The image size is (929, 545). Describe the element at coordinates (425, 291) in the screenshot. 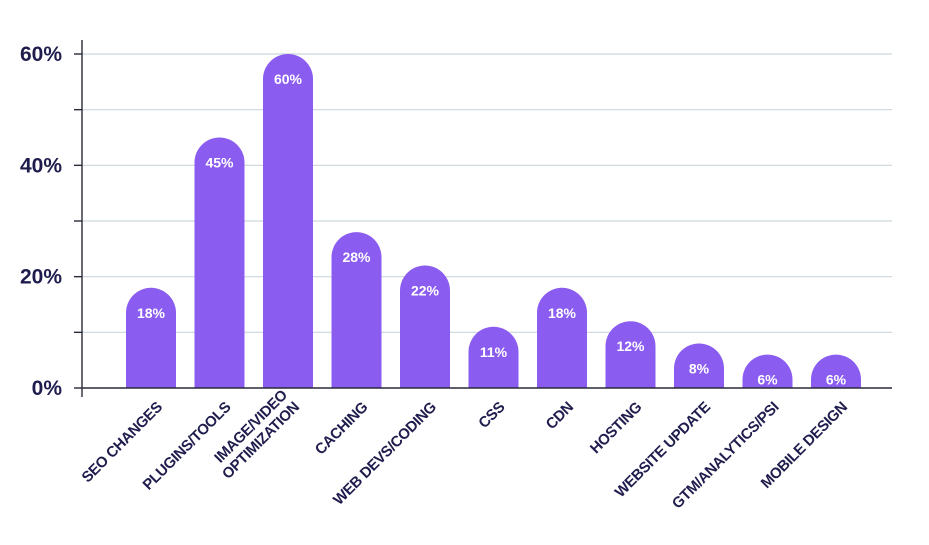

I see `data-label: 22%` at that location.